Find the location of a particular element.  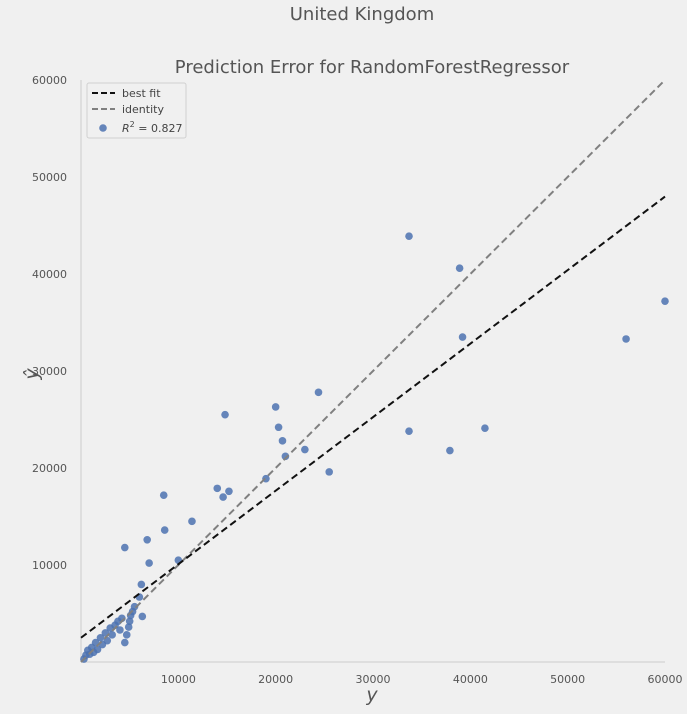

y-axis-label: ŷ is located at coordinates (32, 374).